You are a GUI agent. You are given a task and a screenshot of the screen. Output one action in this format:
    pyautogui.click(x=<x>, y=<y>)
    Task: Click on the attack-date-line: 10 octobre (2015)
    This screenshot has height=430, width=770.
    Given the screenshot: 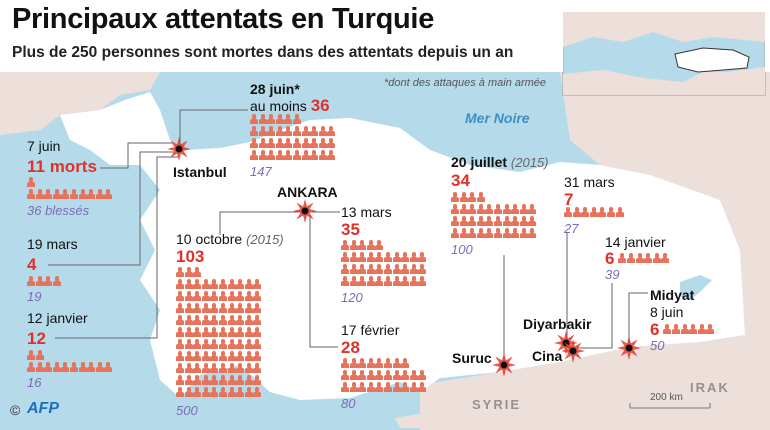 What is the action you would take?
    pyautogui.click(x=230, y=239)
    